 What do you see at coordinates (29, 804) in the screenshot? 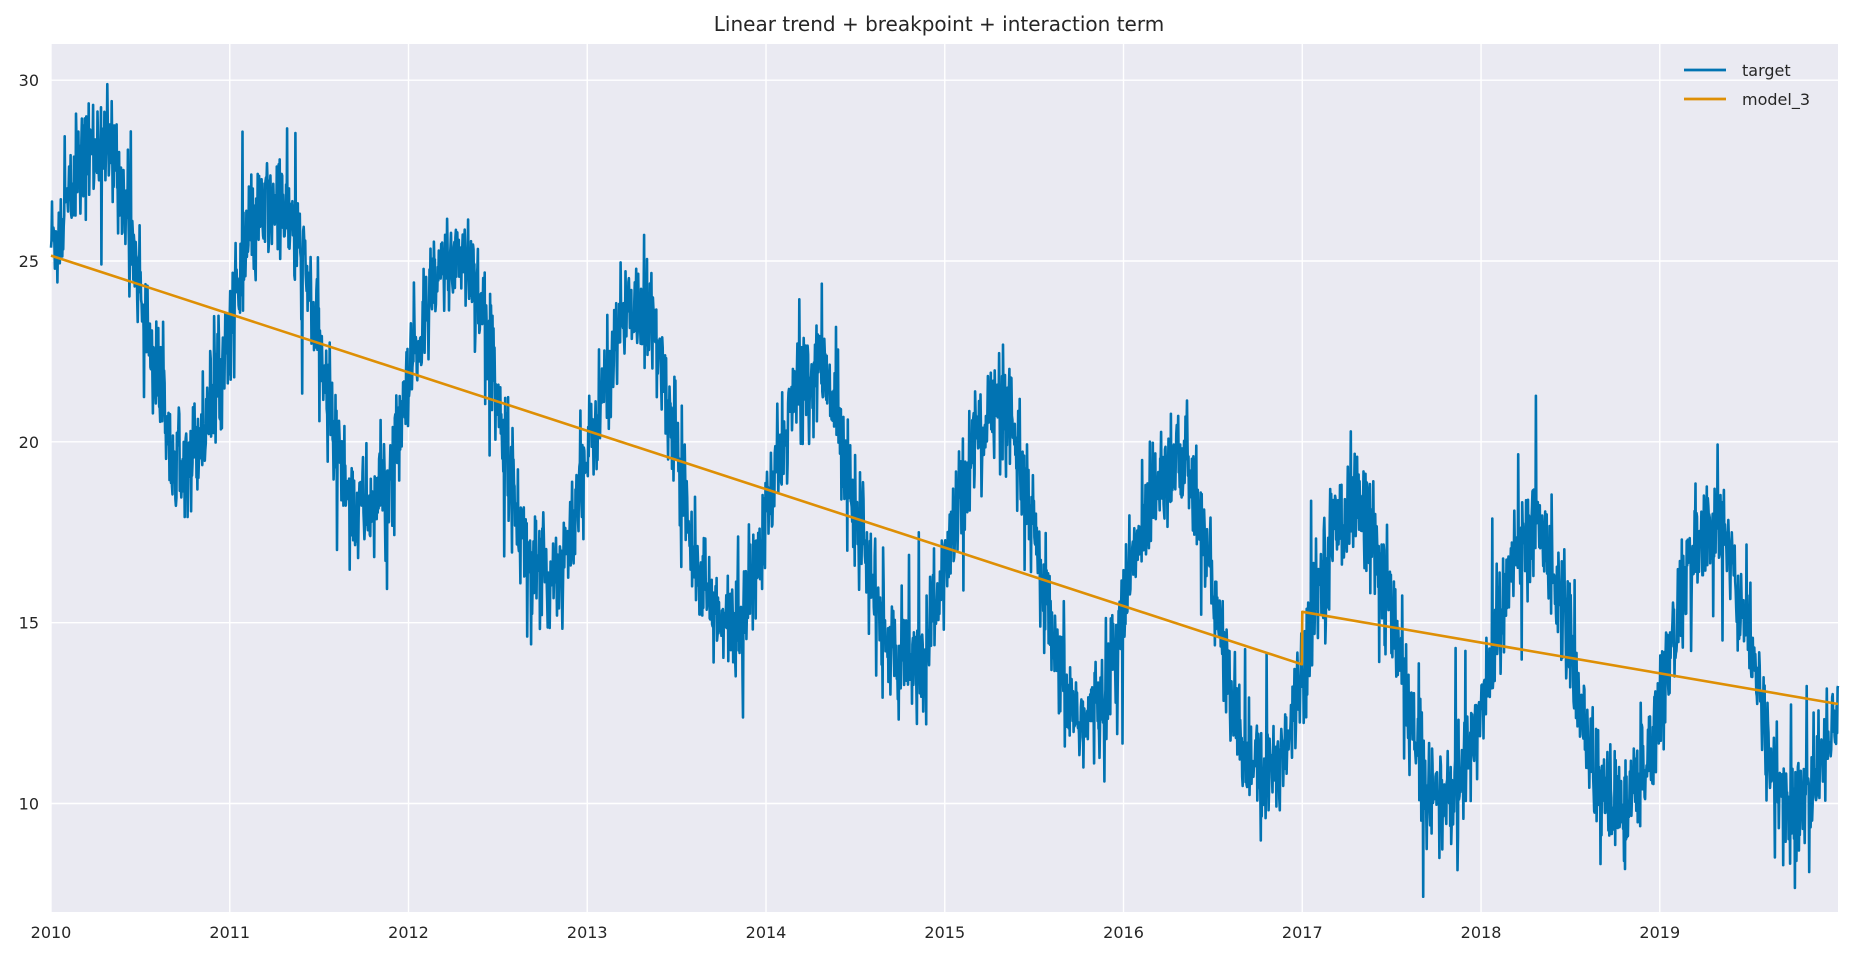
I see `y-tick-label: 10` at bounding box center [29, 804].